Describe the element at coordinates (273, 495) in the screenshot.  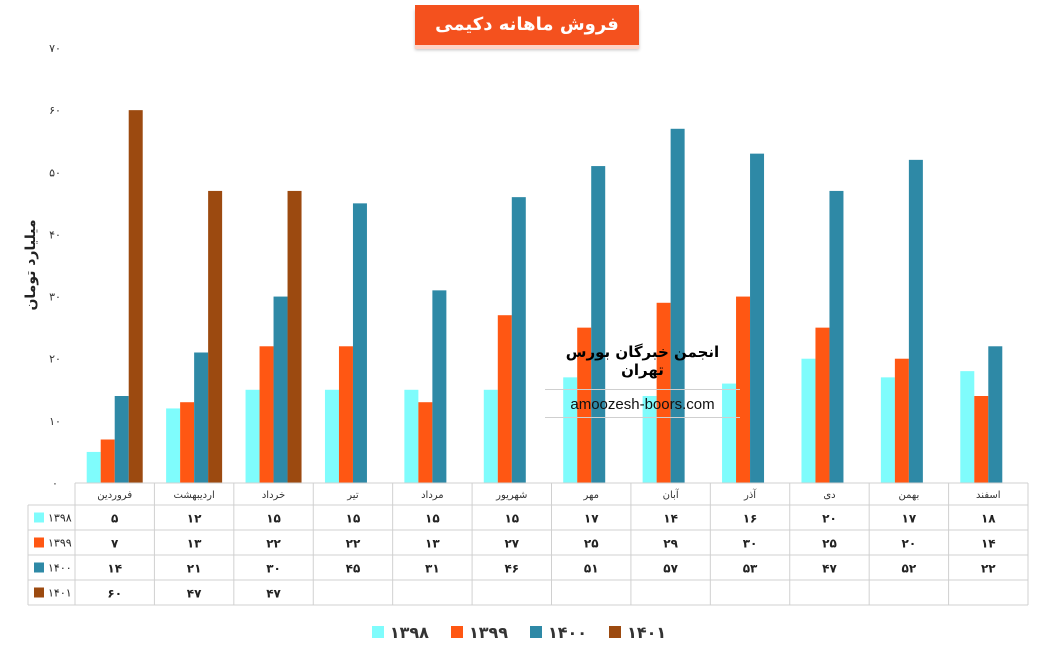
I see `x-tick-label: خرداد` at that location.